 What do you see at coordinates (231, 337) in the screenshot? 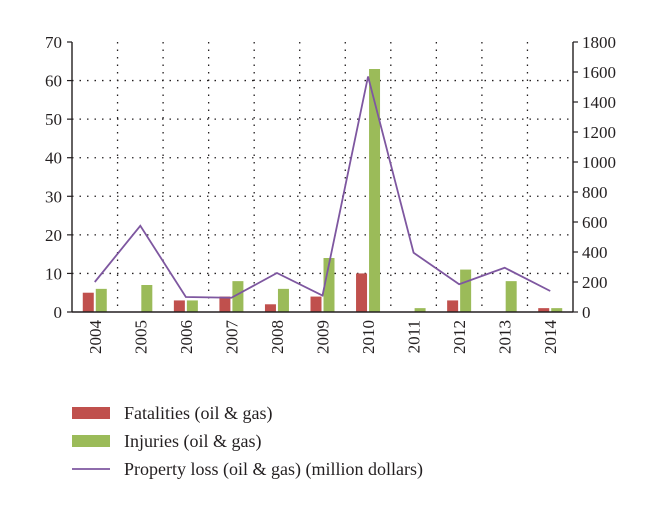
I see `x-tick-label: 2007` at bounding box center [231, 337].